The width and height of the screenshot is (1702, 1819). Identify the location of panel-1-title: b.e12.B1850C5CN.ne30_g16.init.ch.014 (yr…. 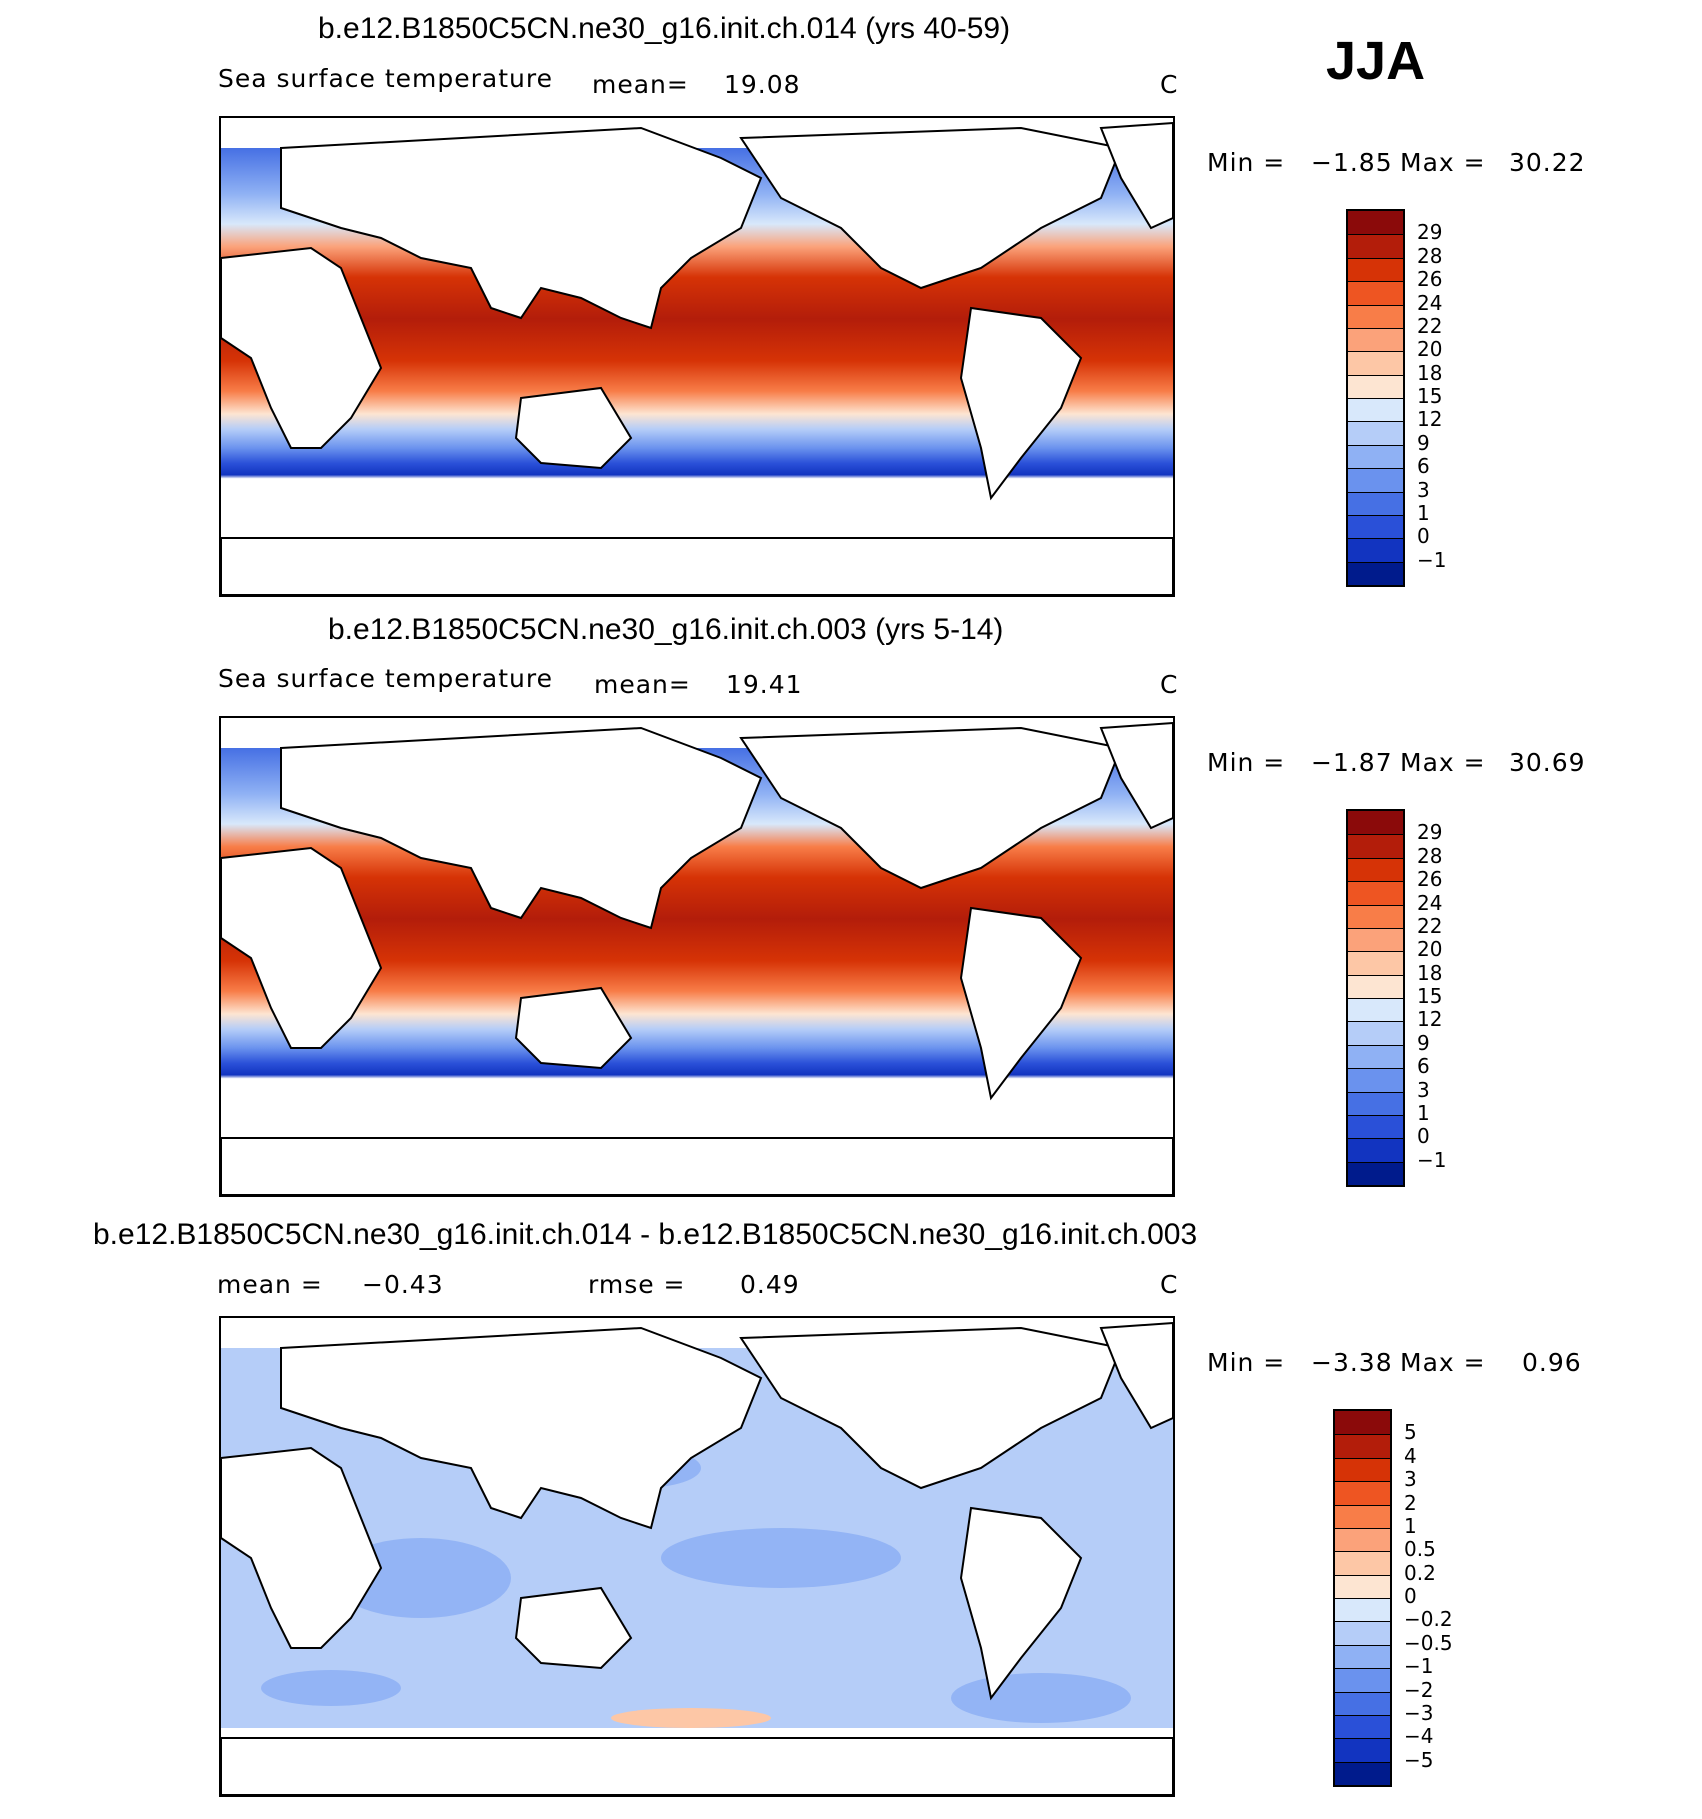
(664, 28).